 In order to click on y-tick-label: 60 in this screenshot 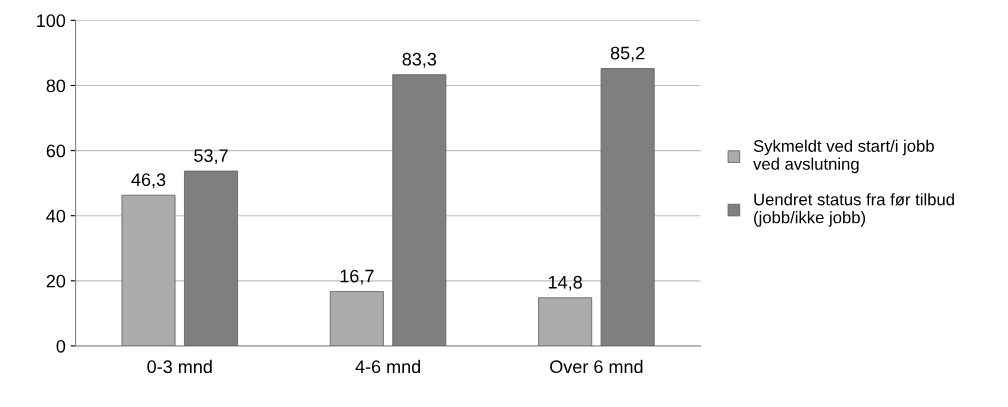, I will do `click(56, 151)`.